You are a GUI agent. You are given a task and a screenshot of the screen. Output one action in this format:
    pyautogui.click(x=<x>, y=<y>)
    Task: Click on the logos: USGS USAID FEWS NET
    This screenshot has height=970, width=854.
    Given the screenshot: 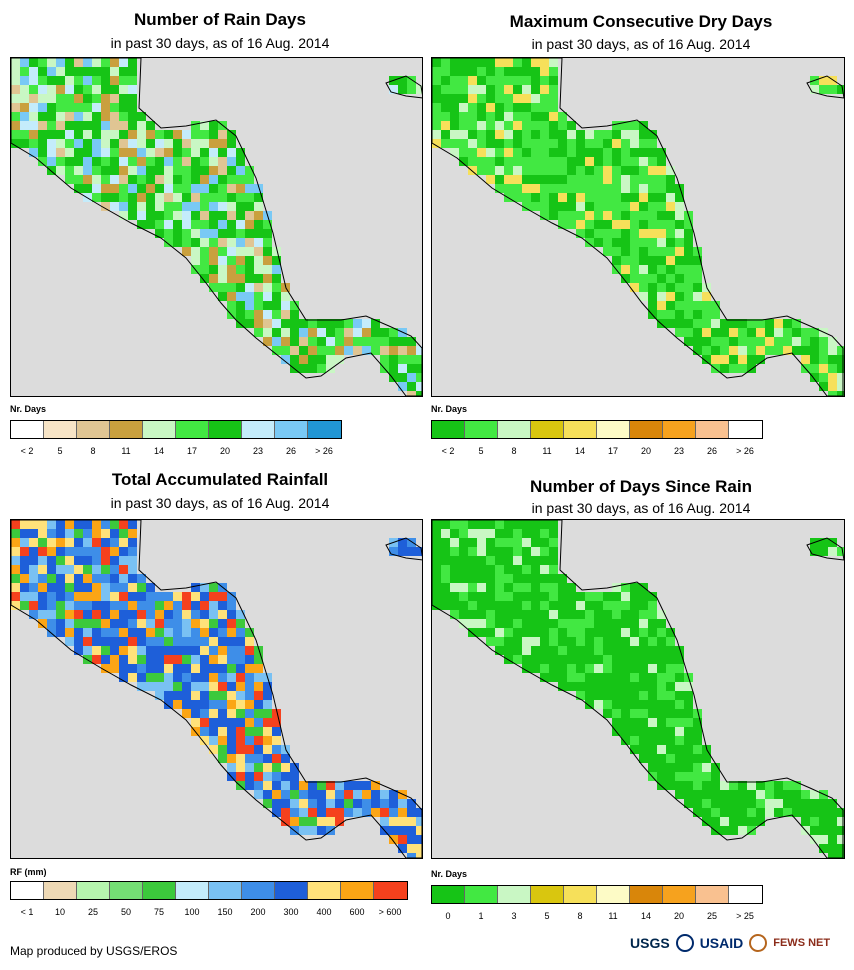 What is the action you would take?
    pyautogui.click(x=730, y=943)
    